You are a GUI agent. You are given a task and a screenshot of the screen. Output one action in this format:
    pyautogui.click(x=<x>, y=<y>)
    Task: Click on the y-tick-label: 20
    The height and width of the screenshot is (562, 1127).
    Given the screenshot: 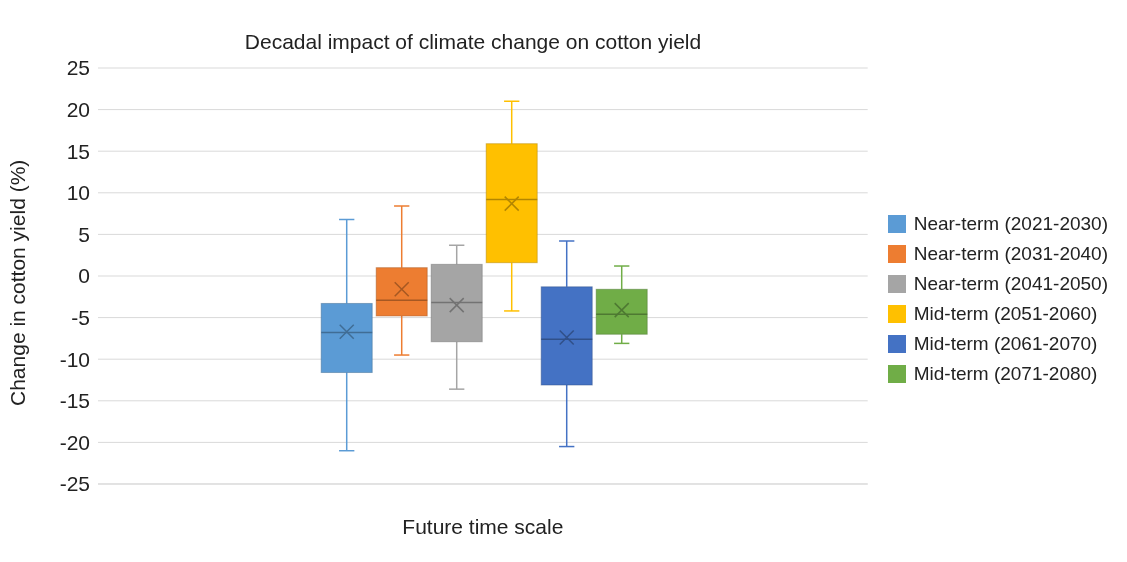 What is the action you would take?
    pyautogui.click(x=78, y=110)
    